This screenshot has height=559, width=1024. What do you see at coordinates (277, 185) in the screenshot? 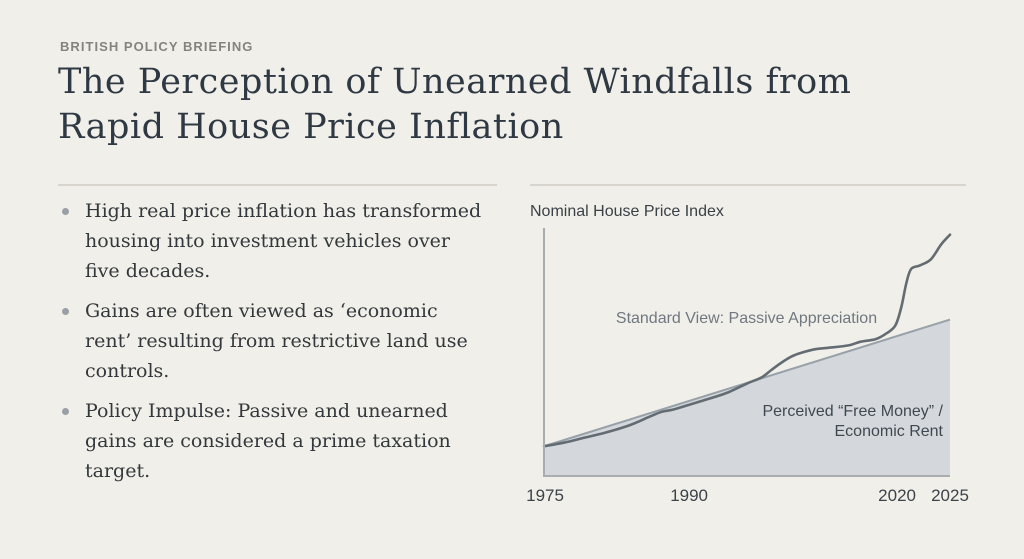
I see `left-column-divider` at bounding box center [277, 185].